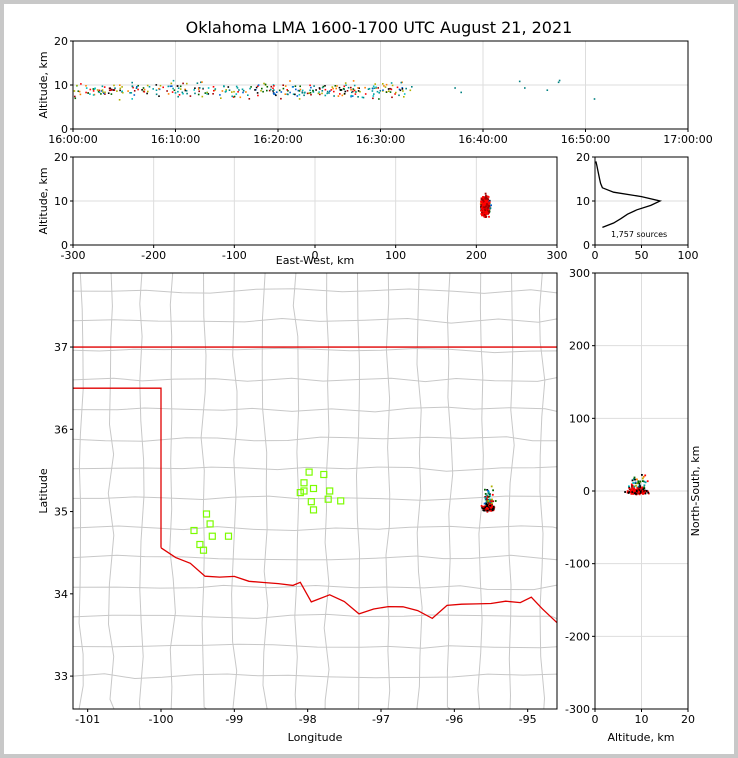 The height and width of the screenshot is (758, 738). What do you see at coordinates (61, 594) in the screenshot?
I see `y-tick-label: 34` at bounding box center [61, 594].